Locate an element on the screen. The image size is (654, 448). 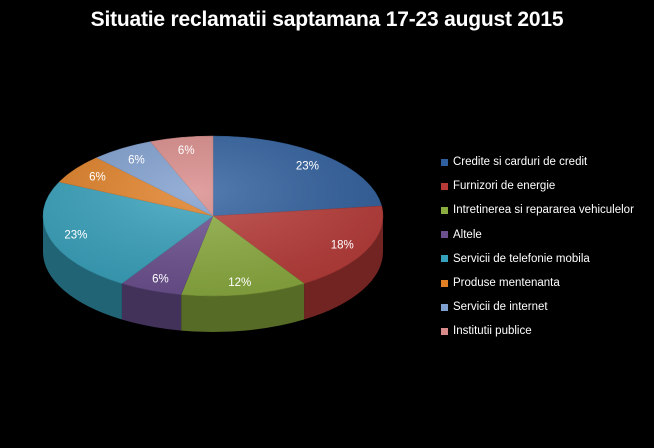
legend-item: Servicii de internet is located at coordinates (537, 307).